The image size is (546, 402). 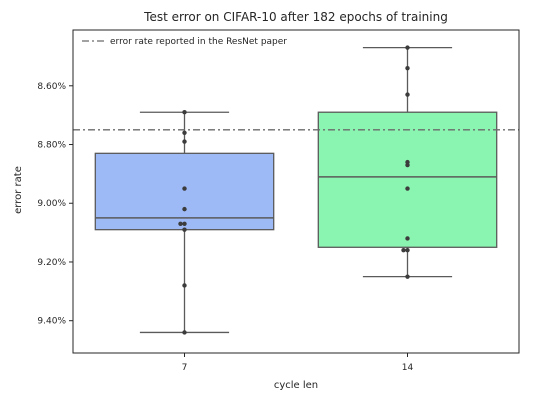 I want to click on legend-label: error rate reported in the ResNet paper, so click(x=198, y=42).